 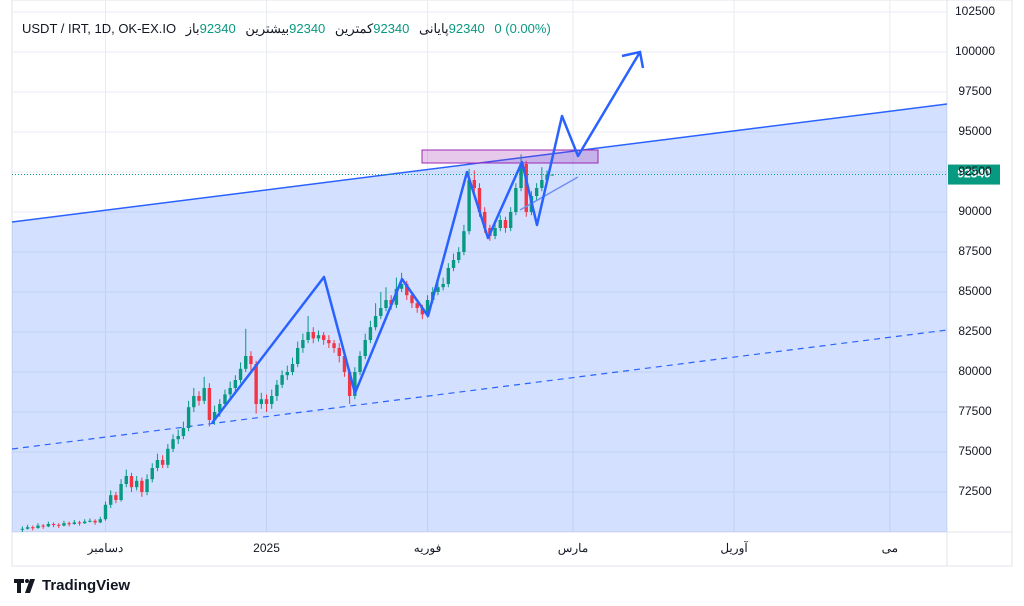 I want to click on high-label: بیشترین, so click(x=267, y=28).